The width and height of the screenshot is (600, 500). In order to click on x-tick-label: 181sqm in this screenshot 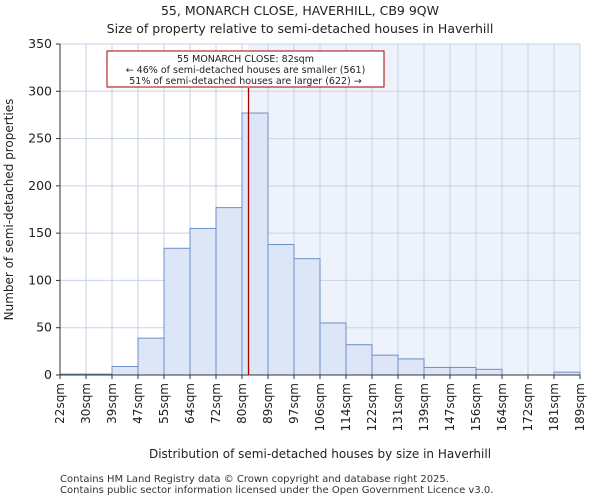, I will do `click(554, 407)`.